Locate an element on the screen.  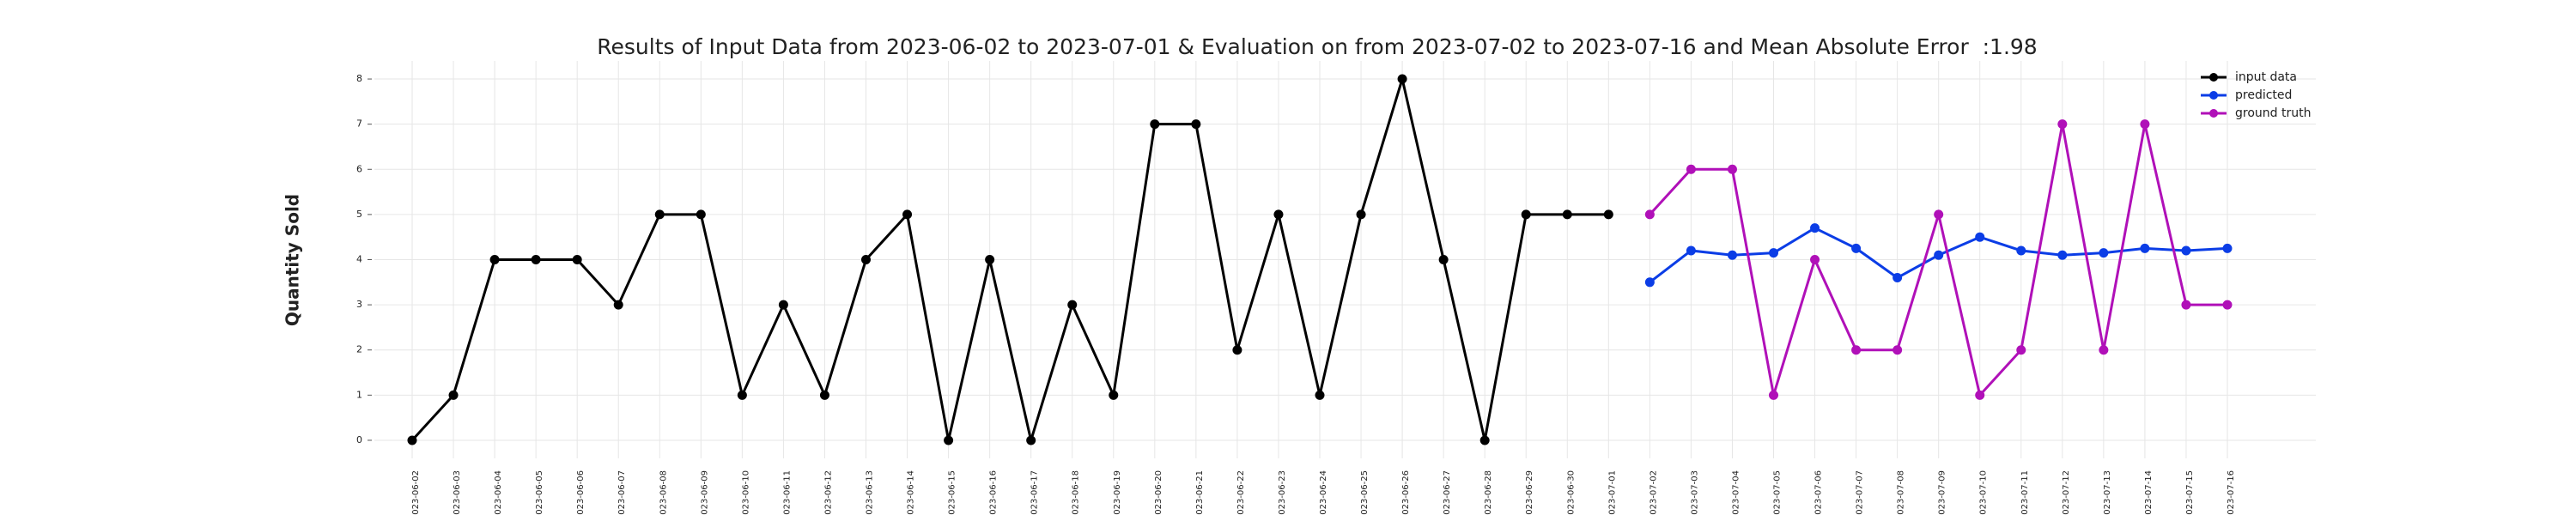
x-tick-label: 2023-06-04 is located at coordinates (499, 492).